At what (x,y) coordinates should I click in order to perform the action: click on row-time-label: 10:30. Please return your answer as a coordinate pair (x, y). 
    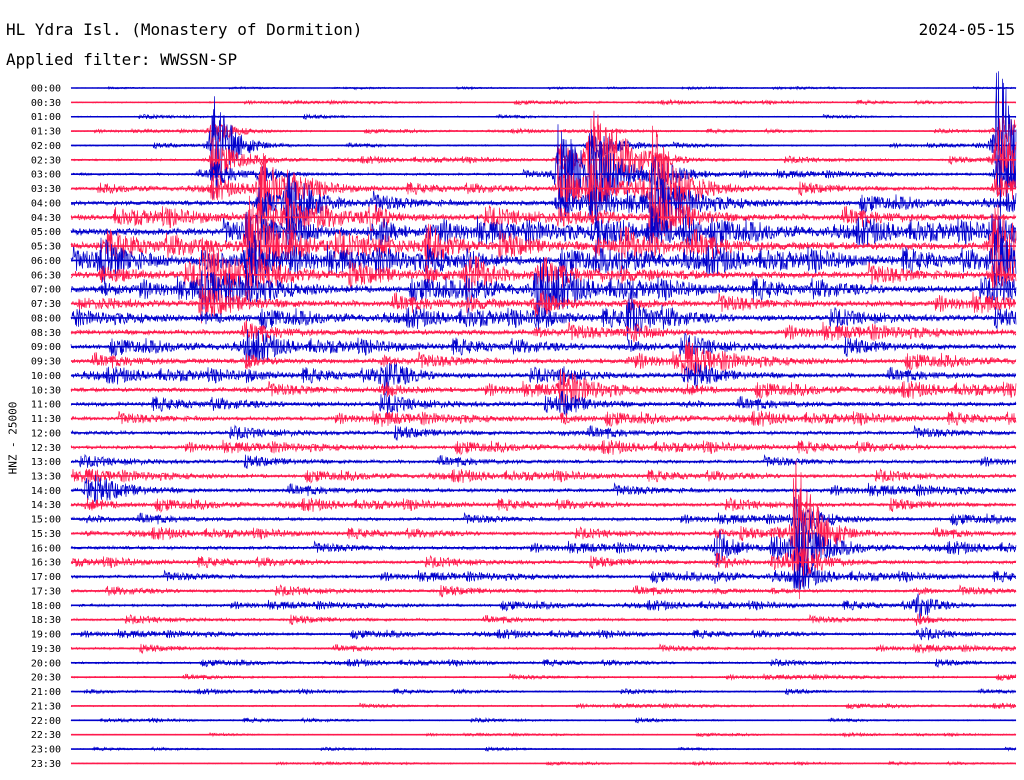
    Looking at the image, I should click on (46, 390).